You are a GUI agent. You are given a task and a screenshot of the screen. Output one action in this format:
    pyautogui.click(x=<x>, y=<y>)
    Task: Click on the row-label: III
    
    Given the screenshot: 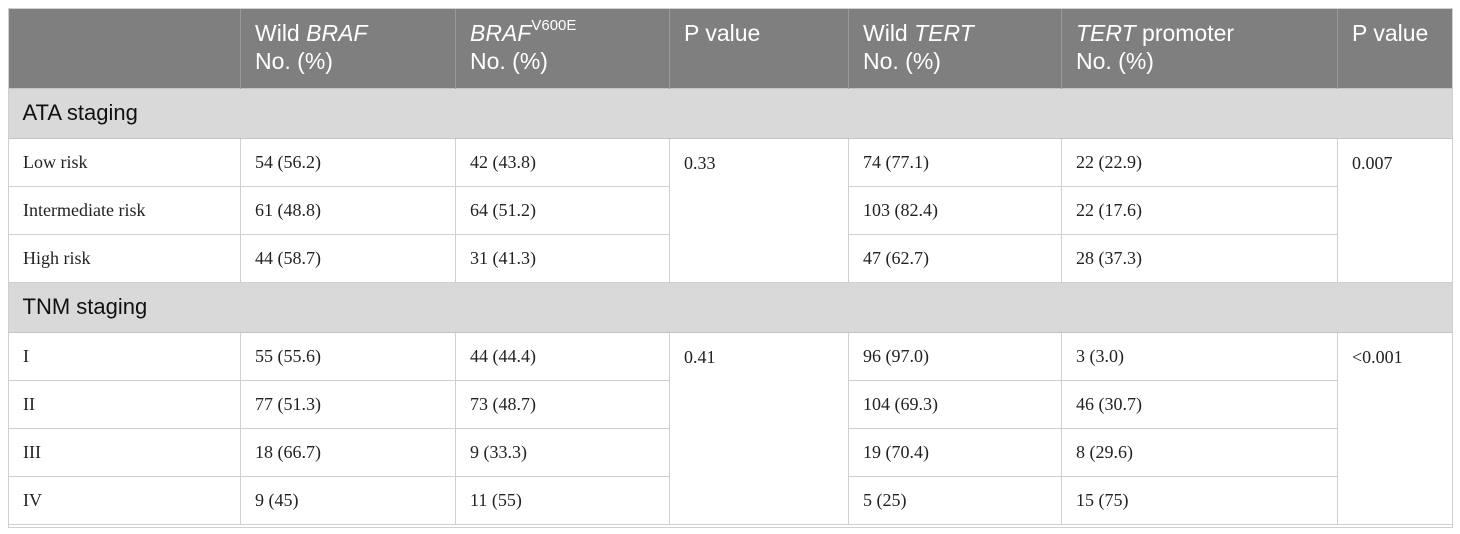 What is the action you would take?
    pyautogui.click(x=124, y=452)
    